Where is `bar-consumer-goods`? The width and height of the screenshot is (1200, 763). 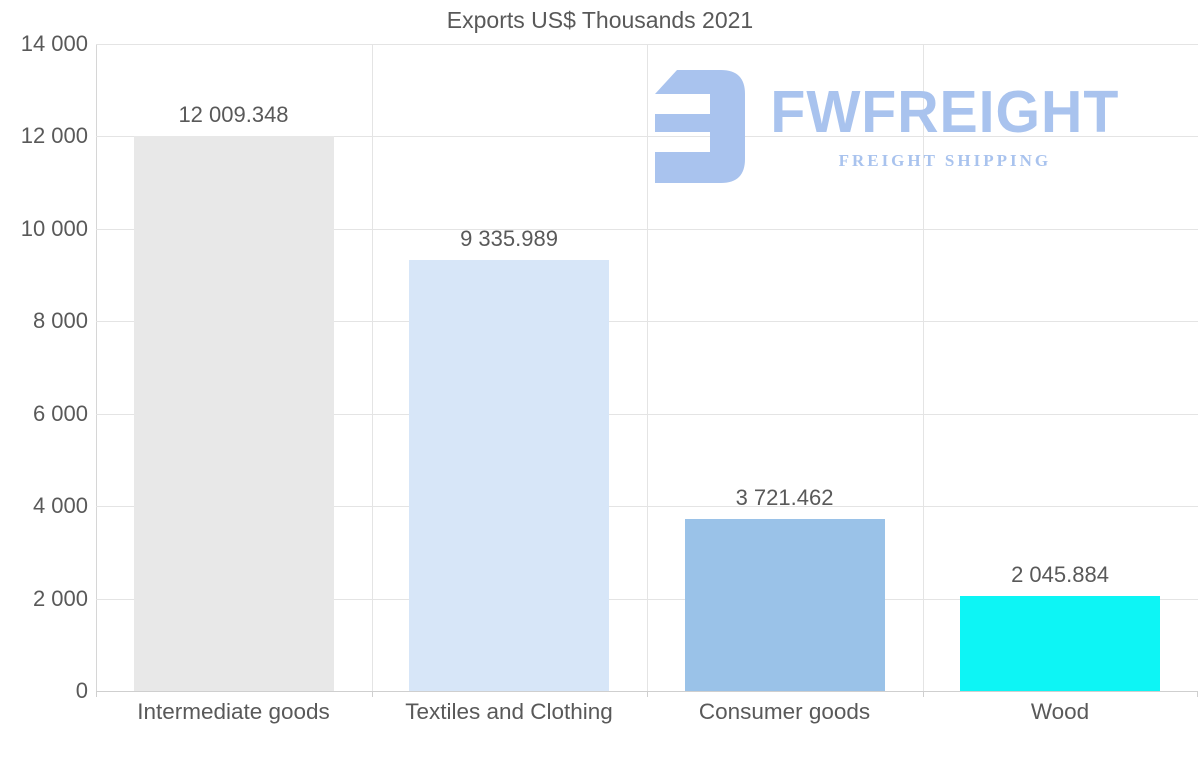 bar-consumer-goods is located at coordinates (784, 605).